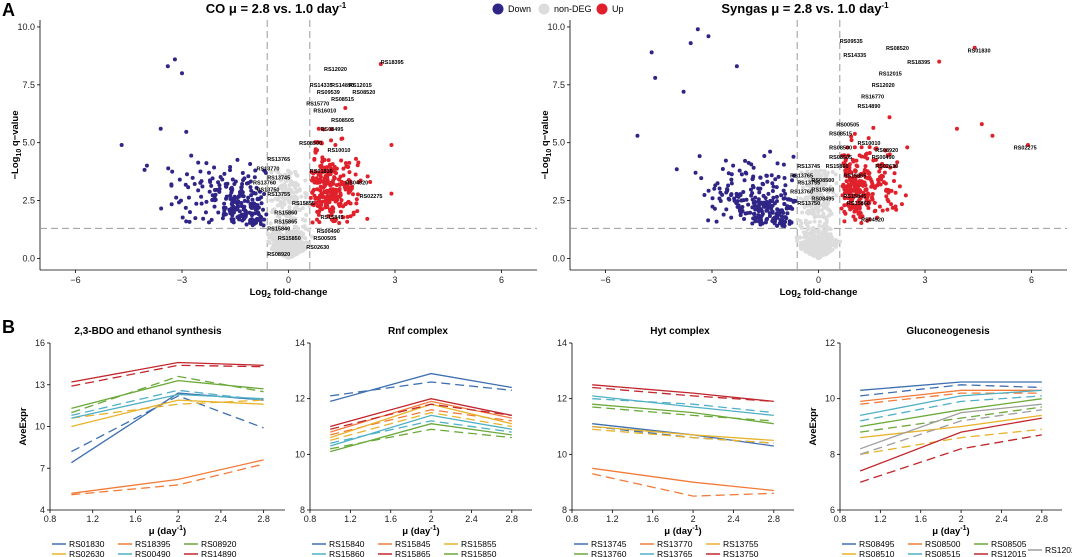 This screenshot has height=557, width=1072. What do you see at coordinates (421, 426) in the screenshot?
I see `rnf-syngas-line-RS15855` at bounding box center [421, 426].